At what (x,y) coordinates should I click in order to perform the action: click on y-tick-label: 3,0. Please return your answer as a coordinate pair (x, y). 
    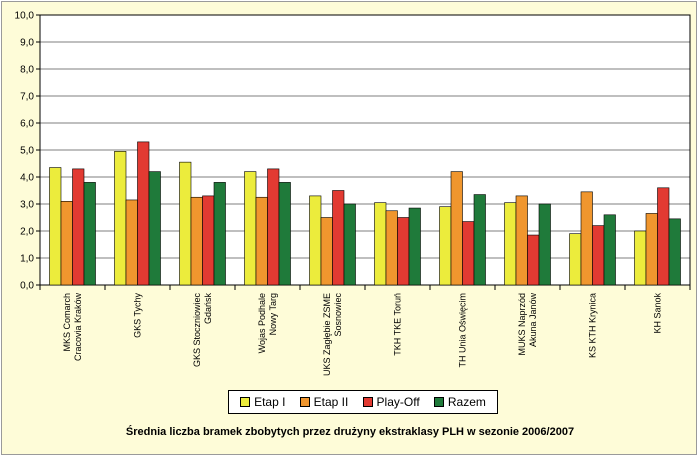
    Looking at the image, I should click on (27, 205).